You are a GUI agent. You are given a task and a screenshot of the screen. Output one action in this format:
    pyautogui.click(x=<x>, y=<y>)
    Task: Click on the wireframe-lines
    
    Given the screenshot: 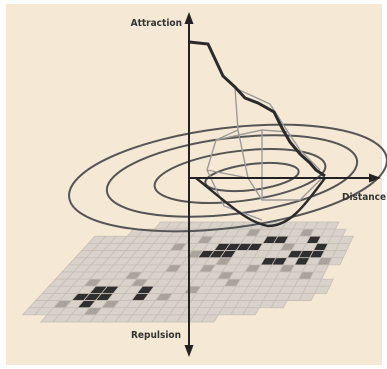 What is the action you would take?
    pyautogui.click(x=266, y=154)
    